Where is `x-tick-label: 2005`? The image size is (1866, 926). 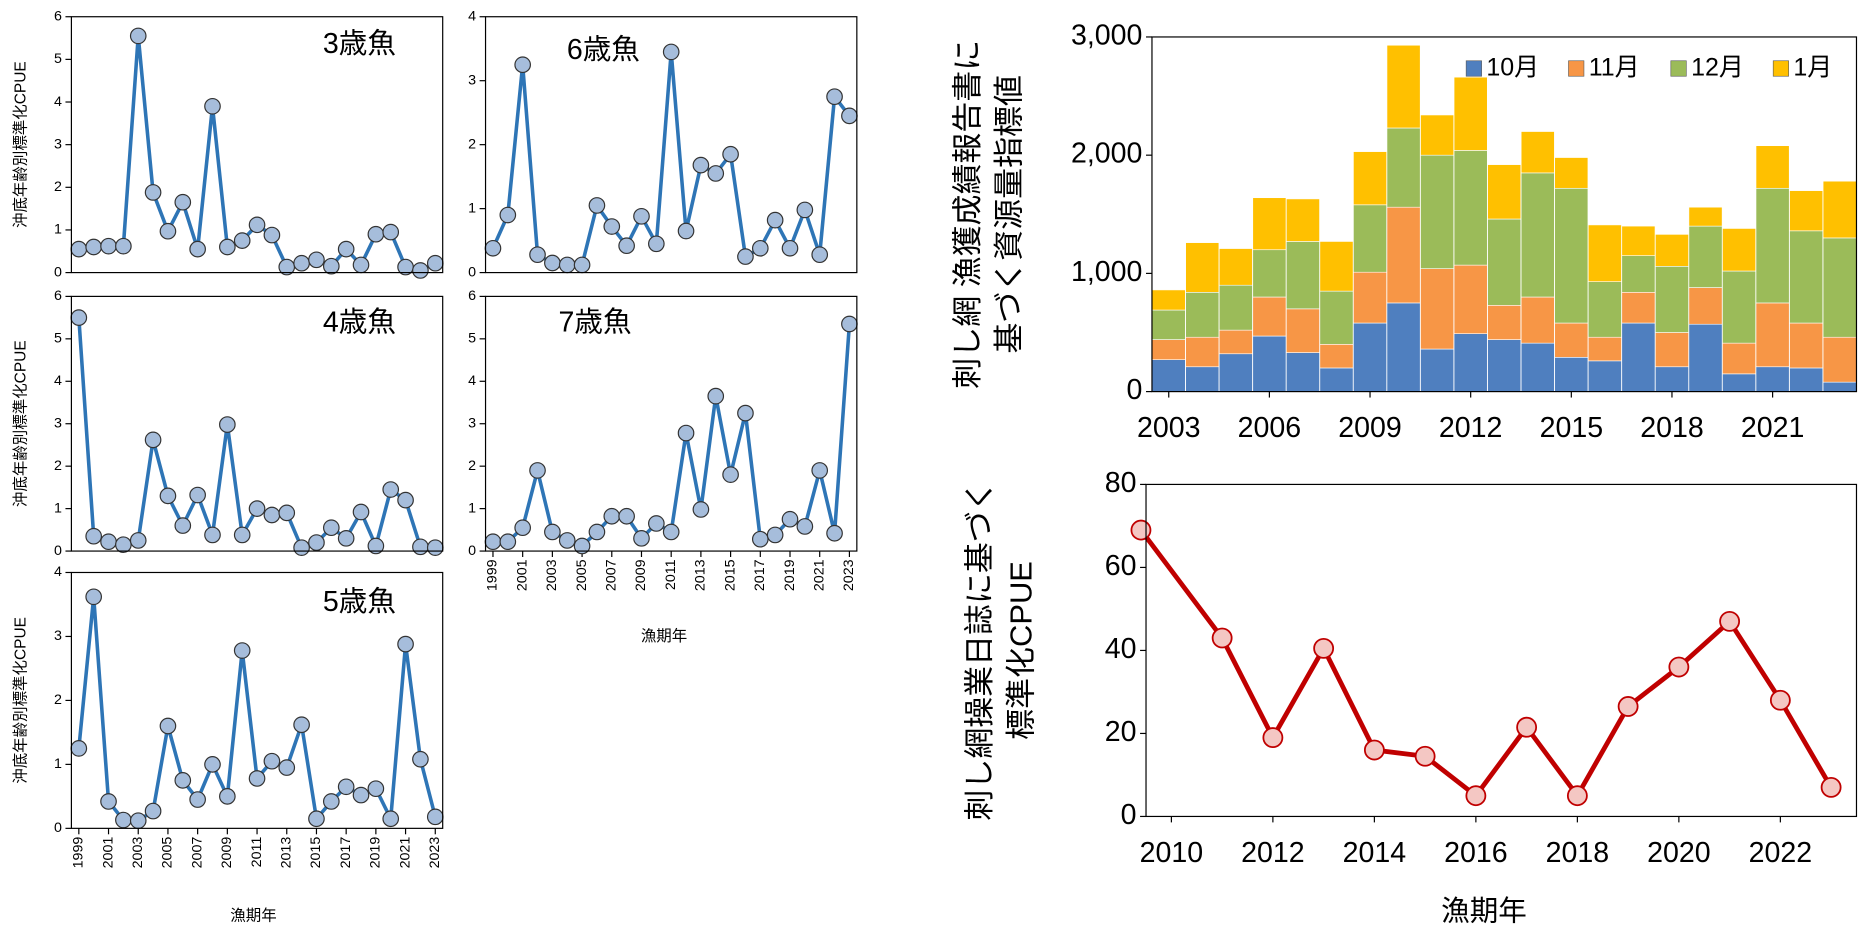
x-tick-label: 2005 is located at coordinates (168, 853).